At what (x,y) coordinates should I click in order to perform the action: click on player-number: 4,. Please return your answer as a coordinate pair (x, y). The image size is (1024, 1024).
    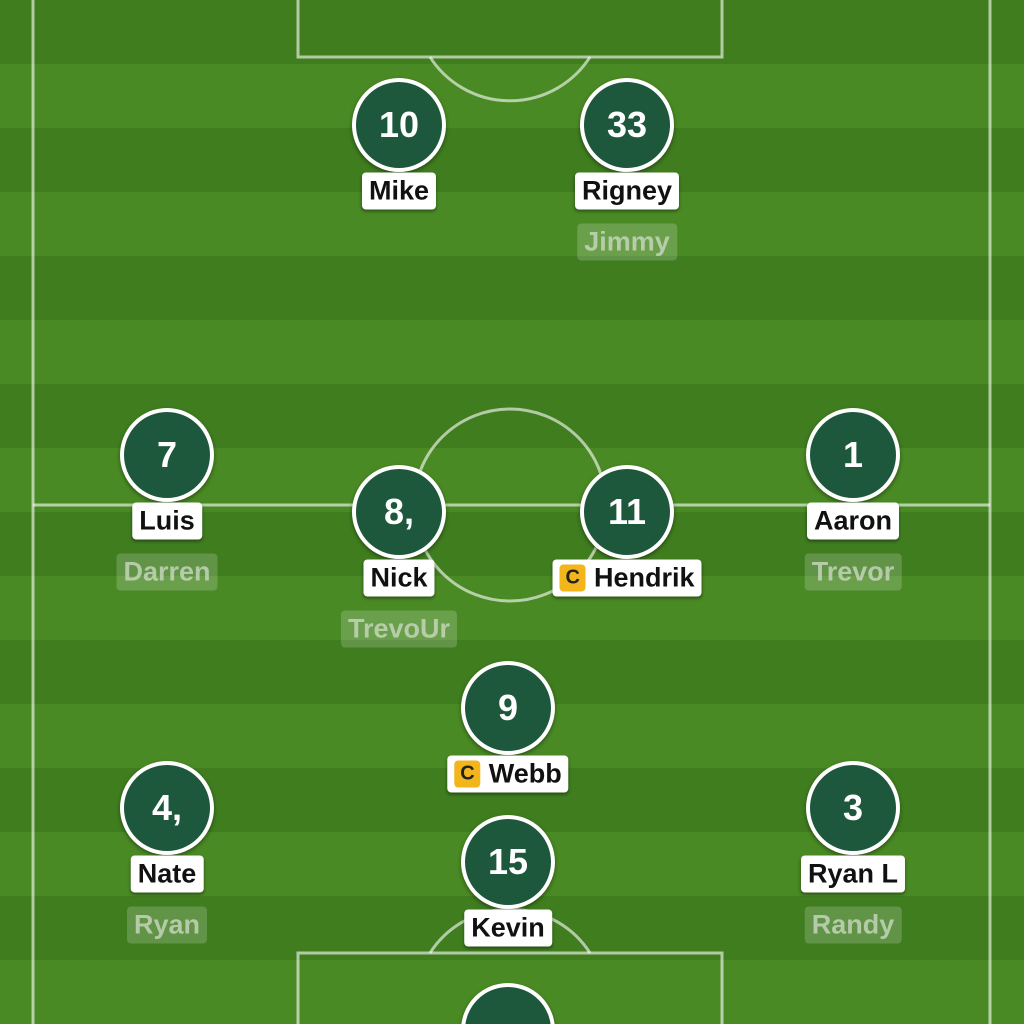
    Looking at the image, I should click on (167, 808).